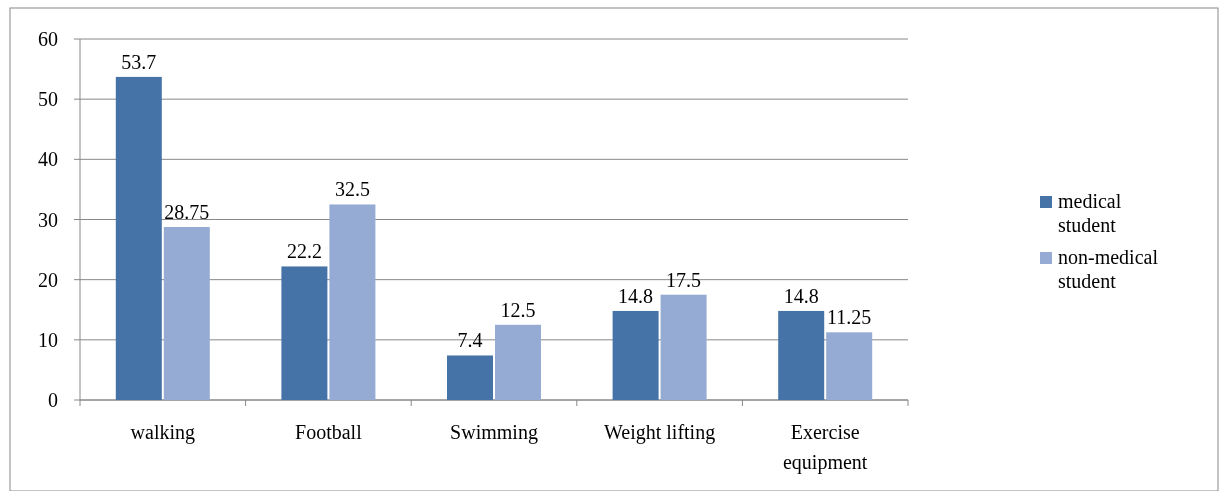  I want to click on y-tick-label: 0, so click(53, 400).